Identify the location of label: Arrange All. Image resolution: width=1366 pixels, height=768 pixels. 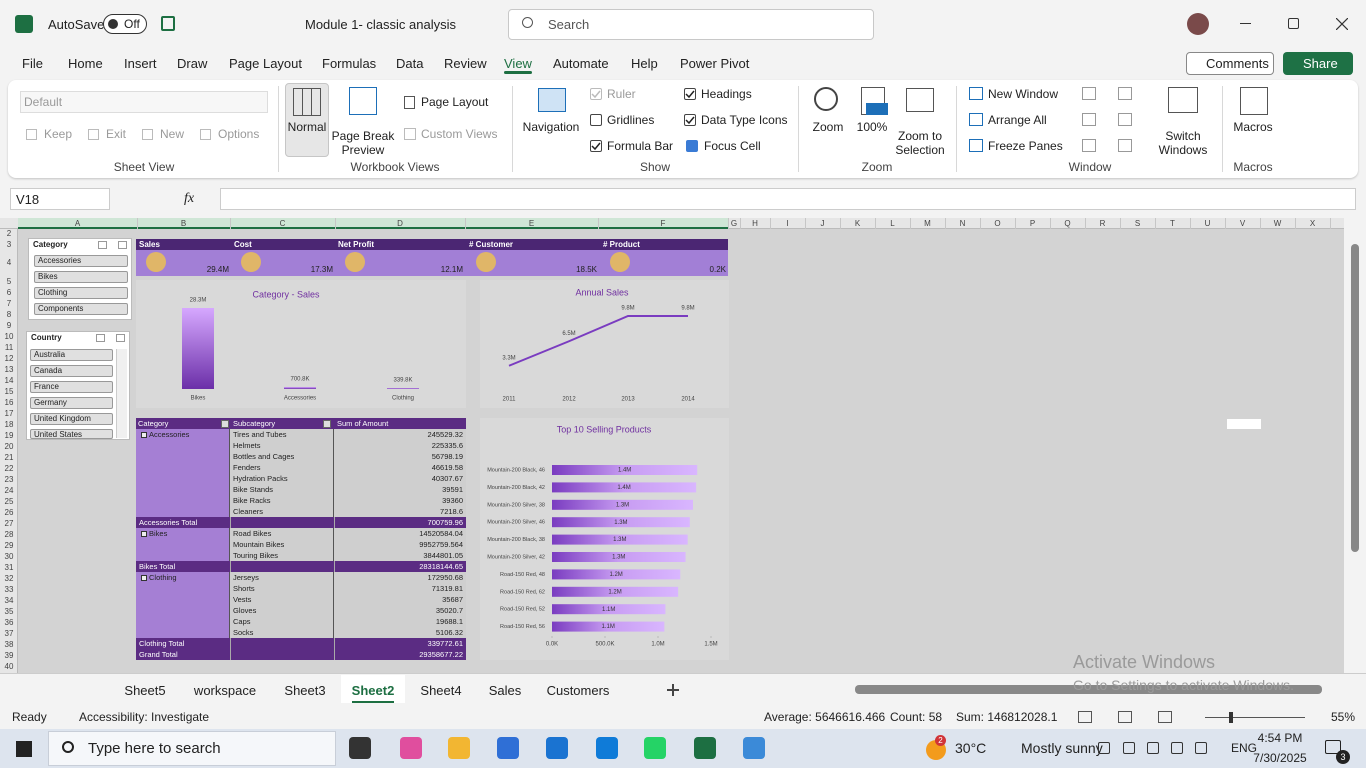
(1017, 120).